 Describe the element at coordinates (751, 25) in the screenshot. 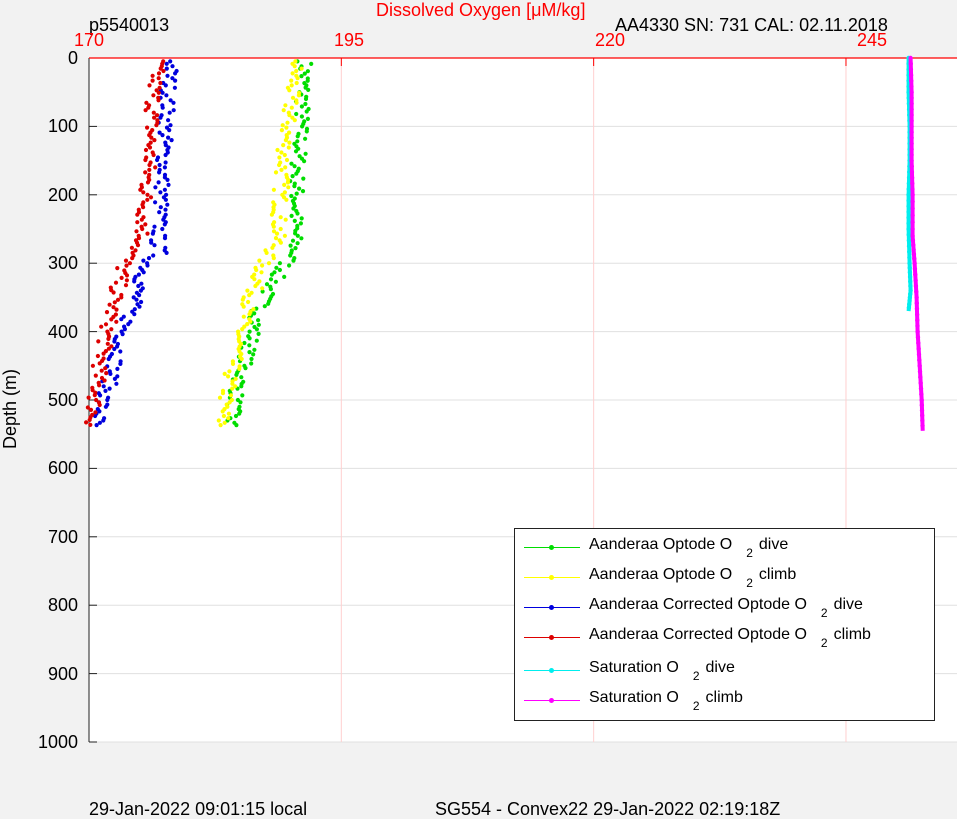

I see `sensor-info-label: AA4330 SN: 731 CAL: 02.11.2018` at that location.